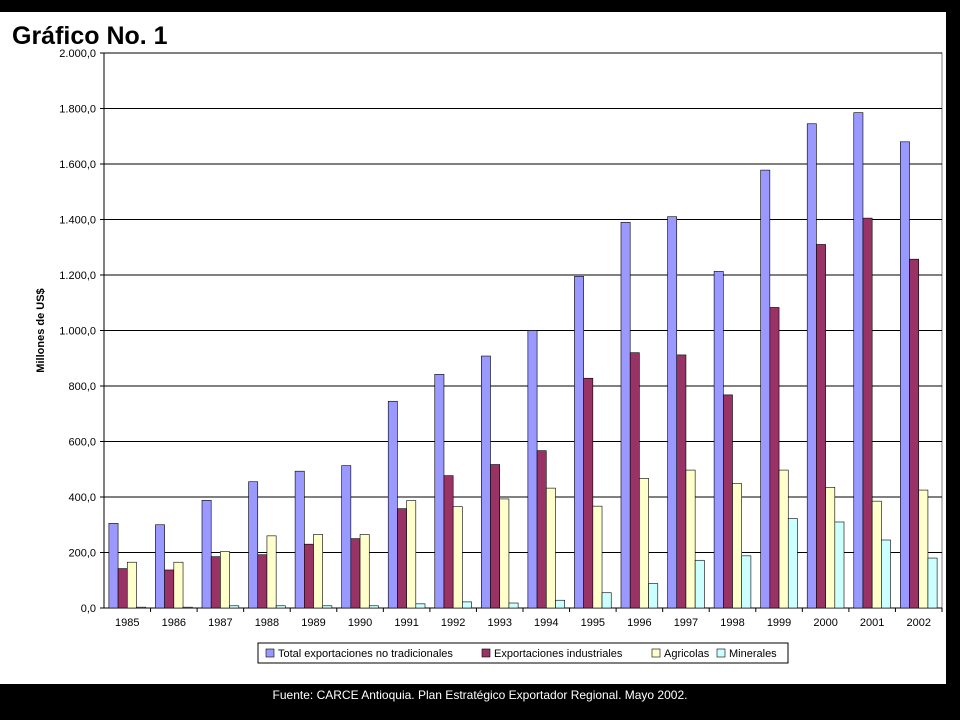 The image size is (960, 720). What do you see at coordinates (313, 623) in the screenshot?
I see `x-tick-label: 1989` at bounding box center [313, 623].